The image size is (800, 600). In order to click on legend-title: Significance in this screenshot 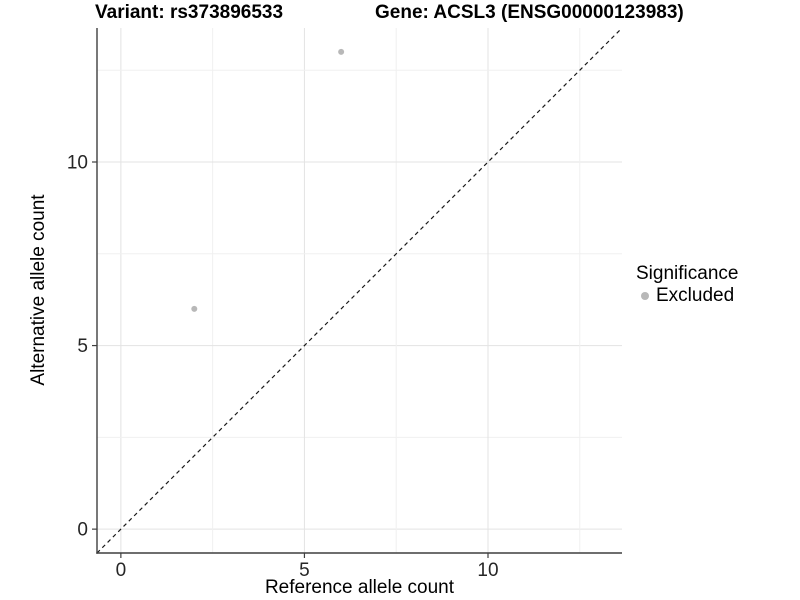, I will do `click(687, 273)`.